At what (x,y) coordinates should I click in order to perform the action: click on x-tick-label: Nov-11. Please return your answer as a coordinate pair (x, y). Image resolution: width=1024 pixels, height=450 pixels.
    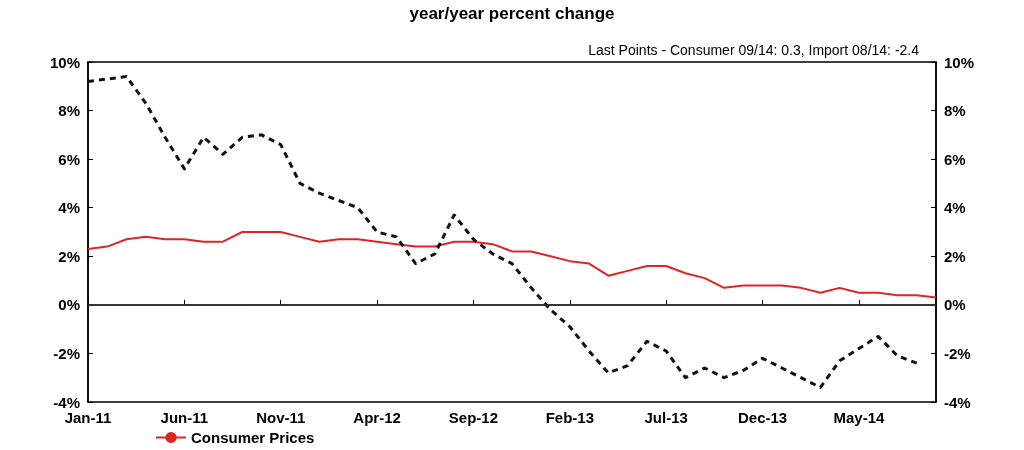
    Looking at the image, I should click on (281, 417).